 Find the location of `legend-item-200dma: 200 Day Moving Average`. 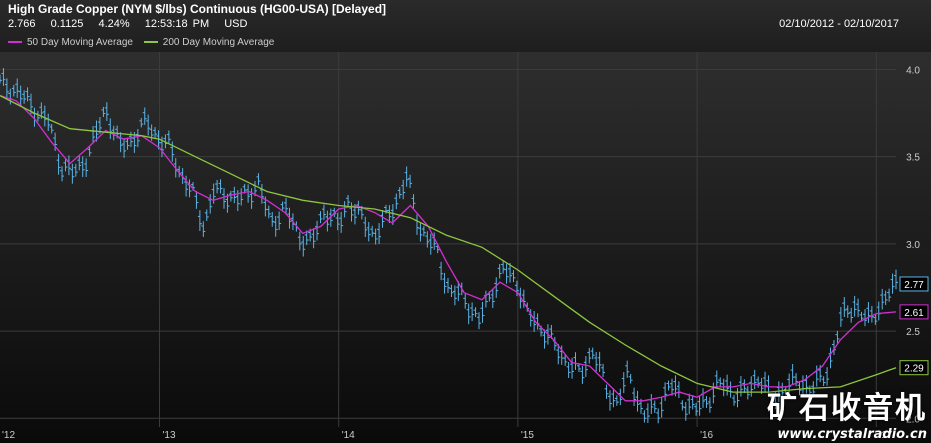

legend-item-200dma: 200 Day Moving Average is located at coordinates (209, 42).